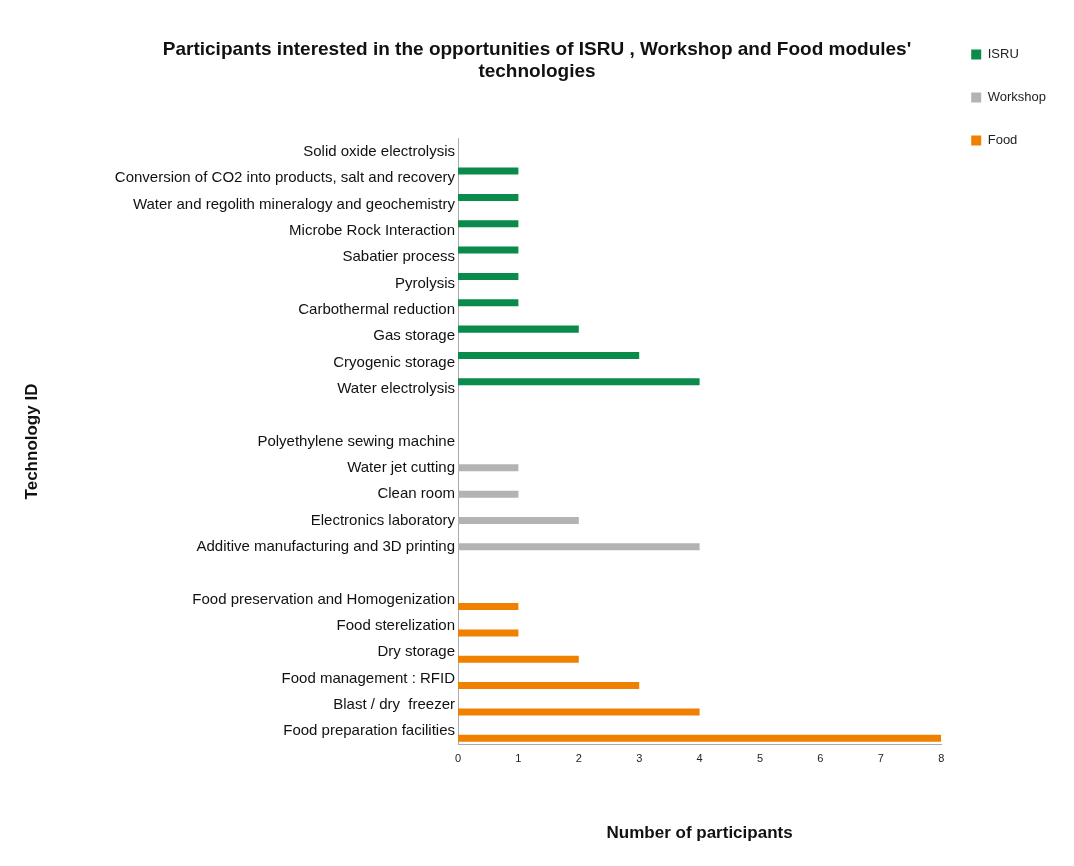 The width and height of the screenshot is (1074, 866). What do you see at coordinates (820, 758) in the screenshot?
I see `x-tick-label: 6` at bounding box center [820, 758].